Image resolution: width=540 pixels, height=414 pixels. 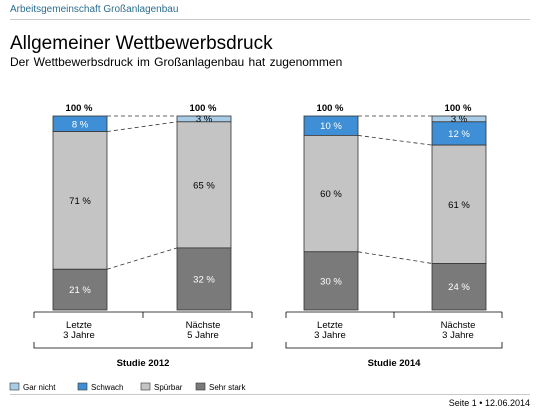 I want to click on legend-label: Gar nicht, so click(x=39, y=387).